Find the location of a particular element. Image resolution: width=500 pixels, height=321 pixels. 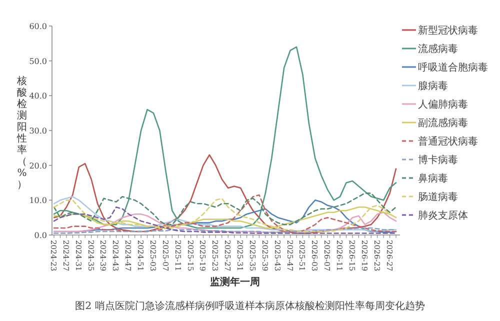

legend-label: 人偏肺病毒 is located at coordinates (443, 104).